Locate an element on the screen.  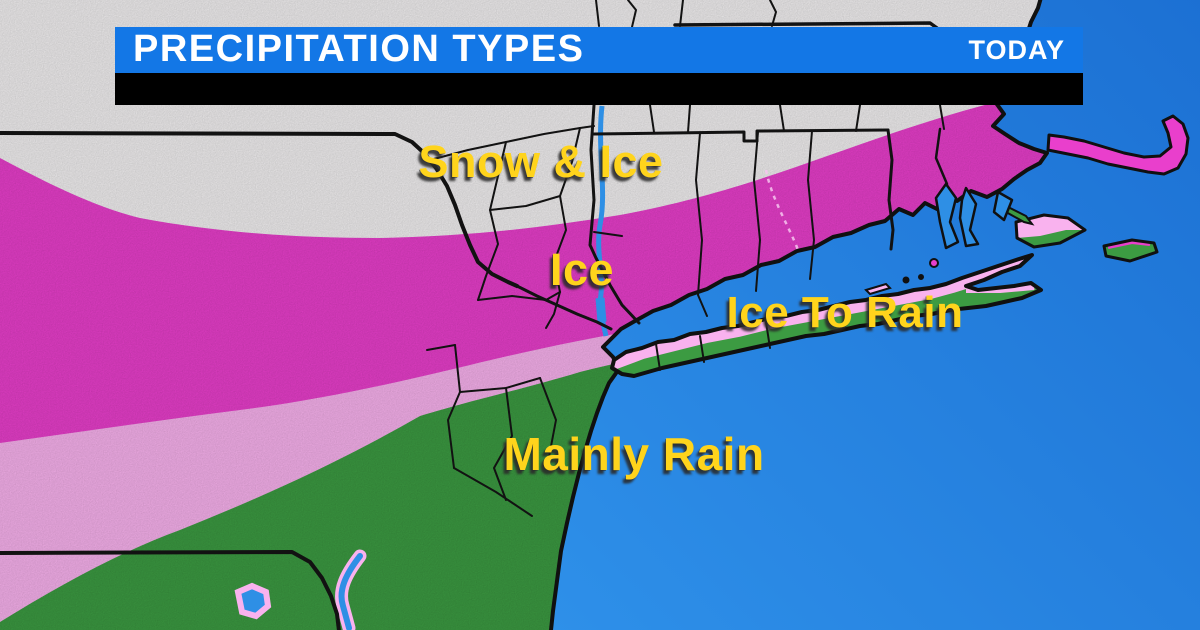
long-island is located at coordinates (826, 315).